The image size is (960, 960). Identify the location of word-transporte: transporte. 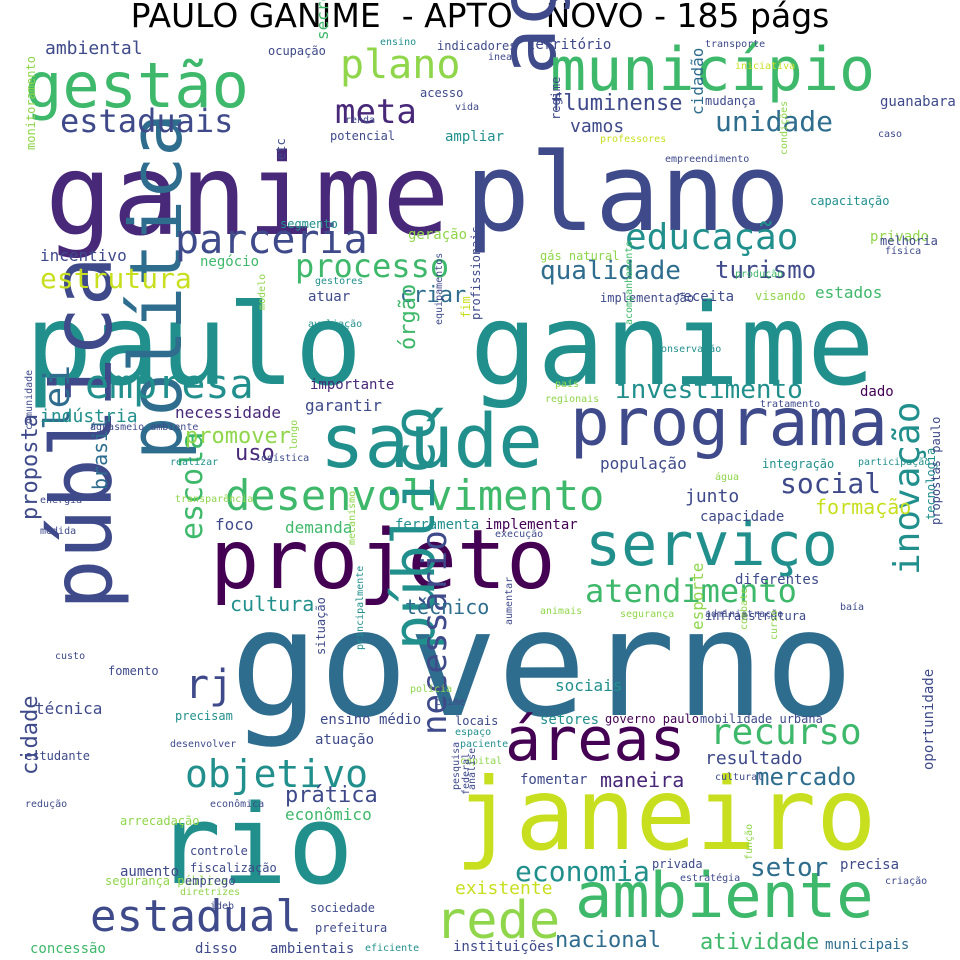
(735, 44).